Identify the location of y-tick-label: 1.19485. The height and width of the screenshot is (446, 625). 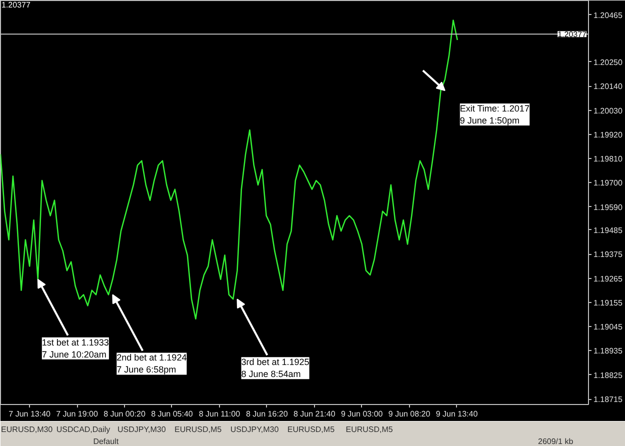
(608, 230).